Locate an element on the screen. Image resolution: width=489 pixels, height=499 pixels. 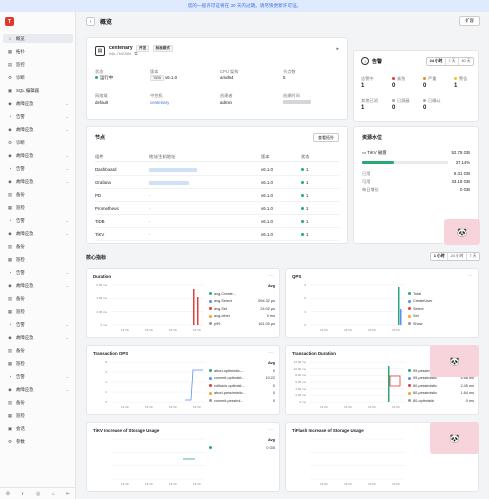
sidebar-item: ▦ 拓扑 is located at coordinates (38, 51).